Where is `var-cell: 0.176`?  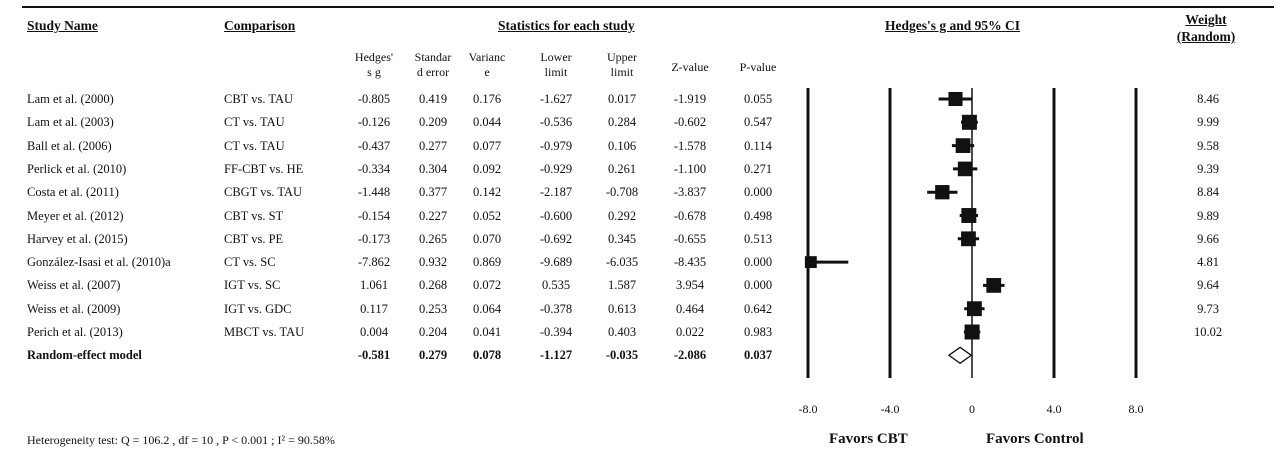
var-cell: 0.176 is located at coordinates (487, 99).